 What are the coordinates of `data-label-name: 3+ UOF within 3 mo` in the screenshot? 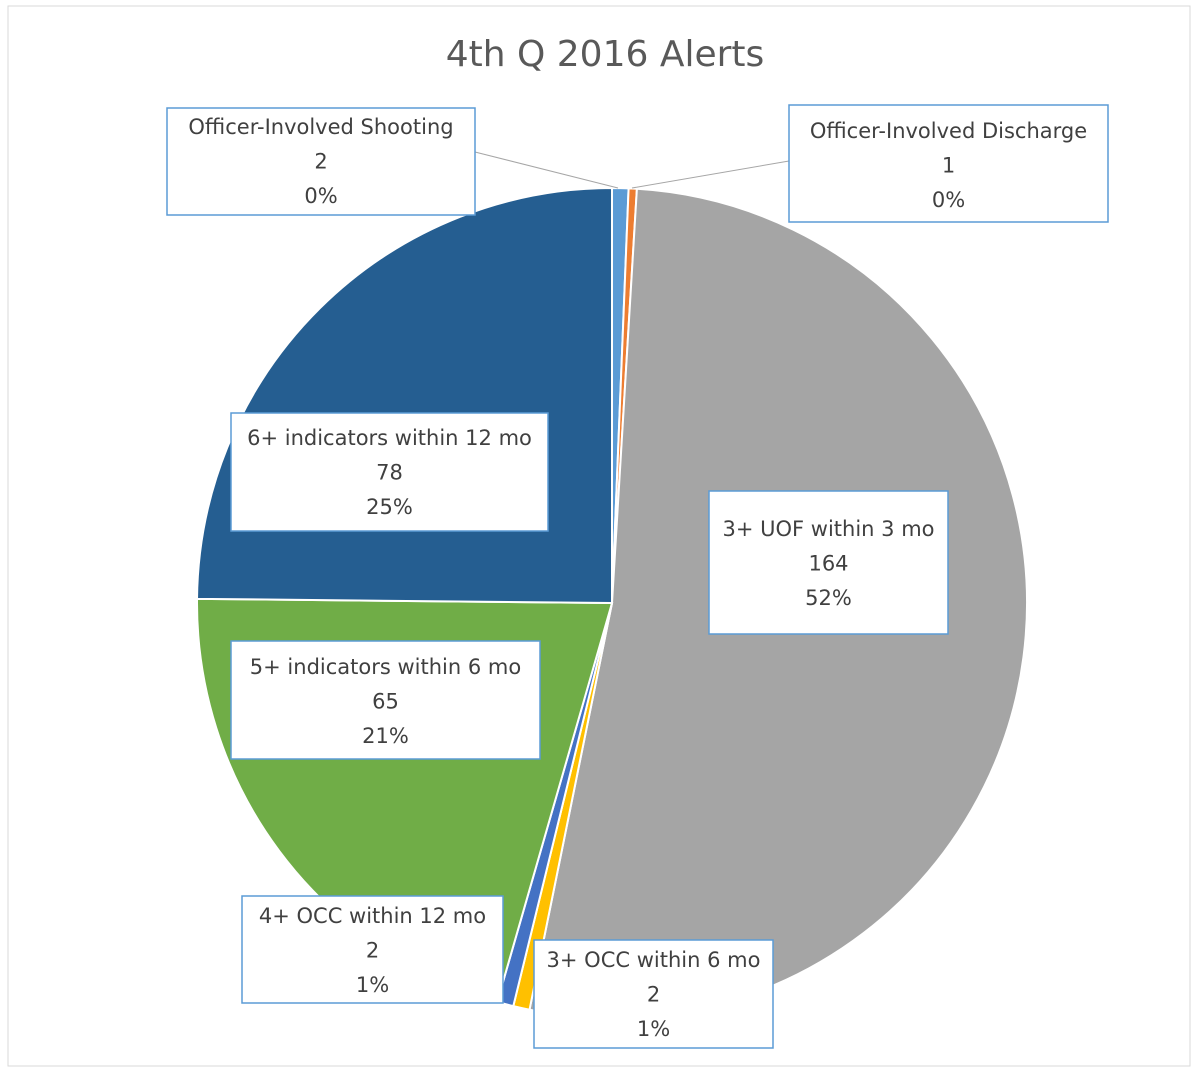 It's located at (829, 529).